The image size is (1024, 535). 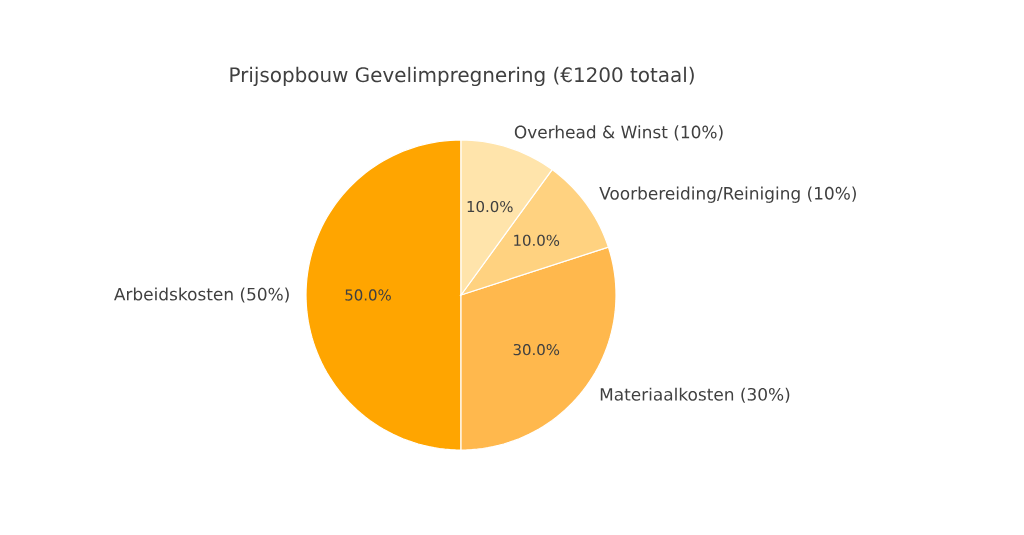 I want to click on chart-title: Prijsopbouw Gevelimpregnering (€1200 totaal), so click(x=462, y=76).